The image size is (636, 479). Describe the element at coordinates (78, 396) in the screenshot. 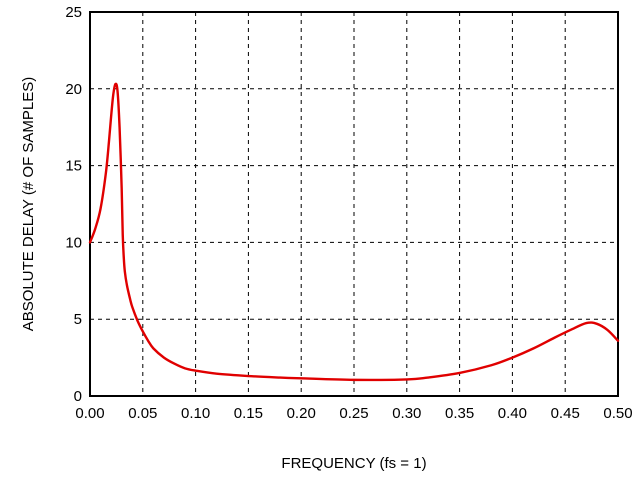

I see `y-tick-label: 0` at that location.